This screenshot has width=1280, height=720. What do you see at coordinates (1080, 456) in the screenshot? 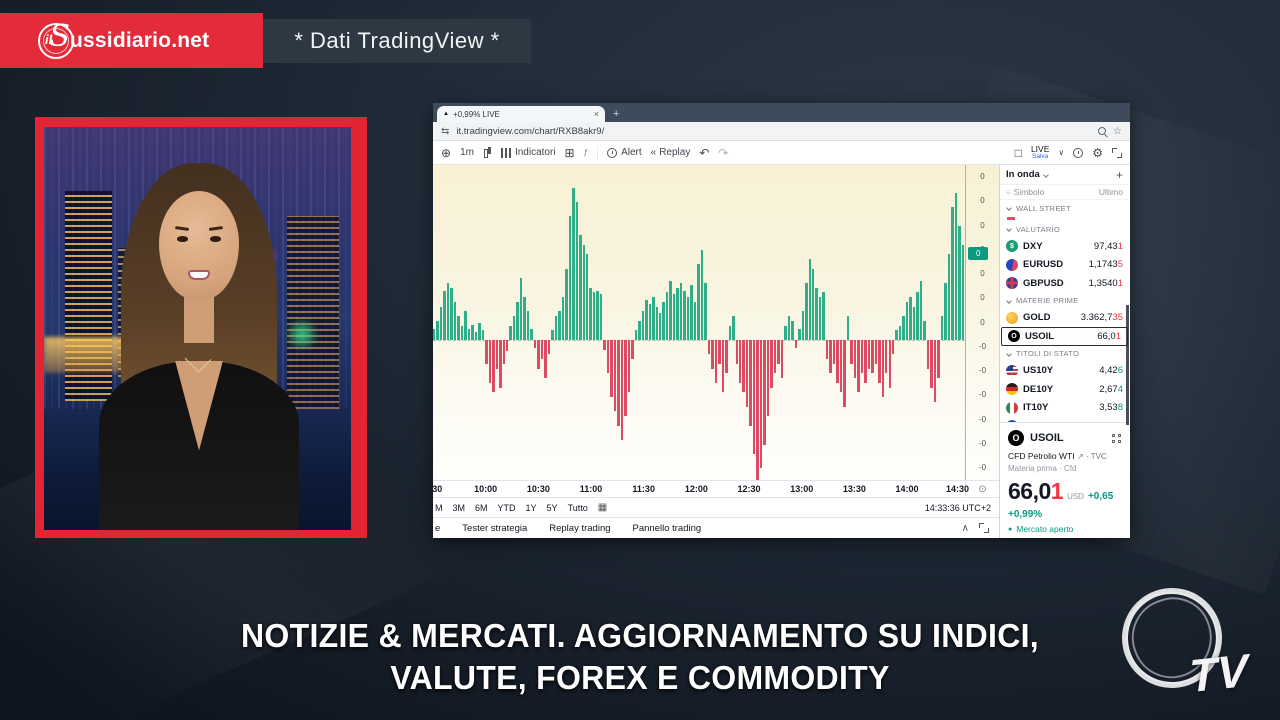
I see `external-link-icon: ↗` at bounding box center [1080, 456].